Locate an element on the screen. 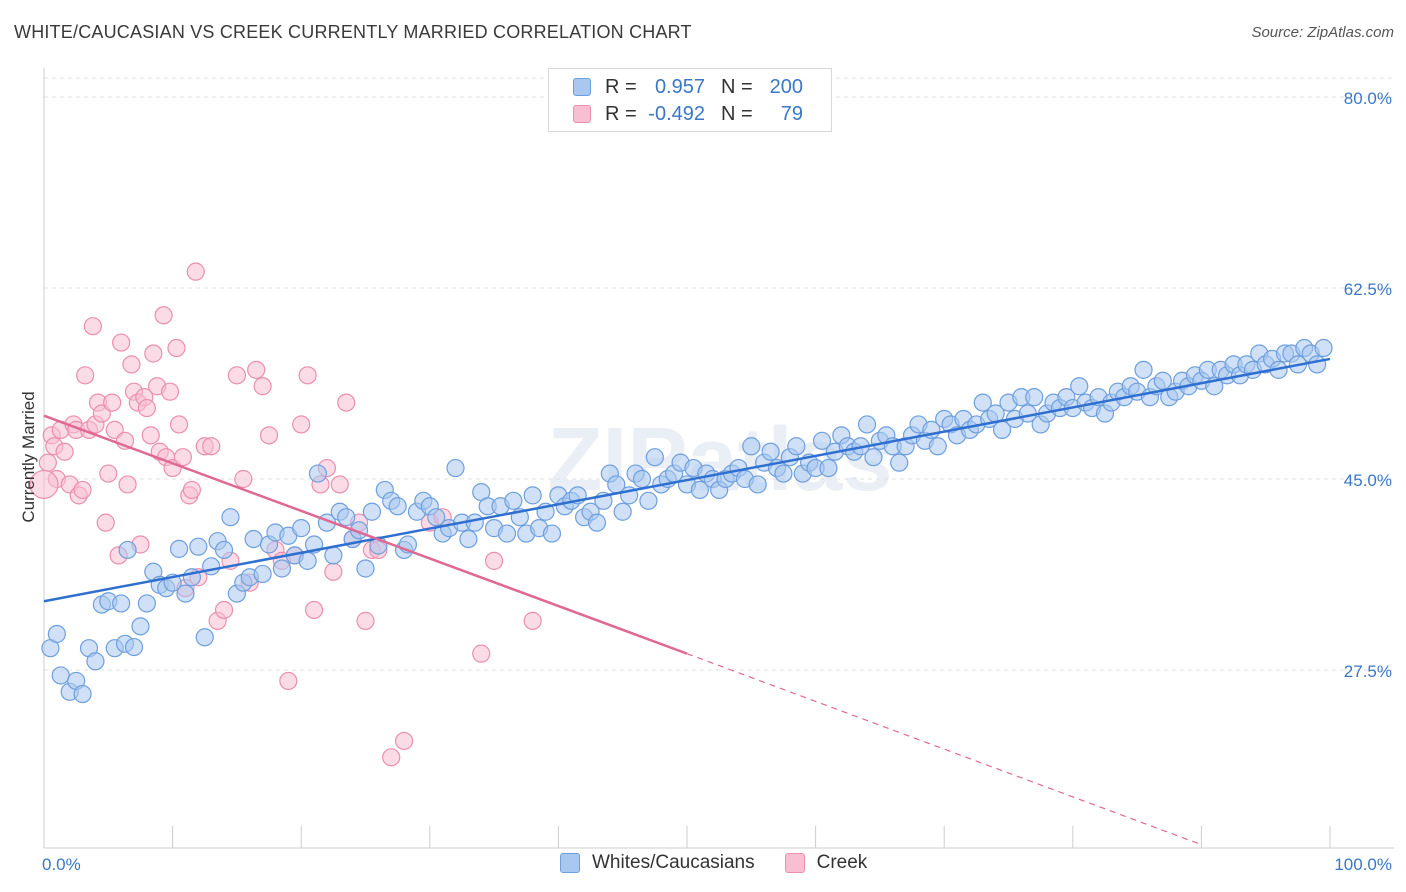 This screenshot has height=892, width=1406. stats-legend: R = 0.957 N = 200 R = -0.492 N = 79 is located at coordinates (690, 100).